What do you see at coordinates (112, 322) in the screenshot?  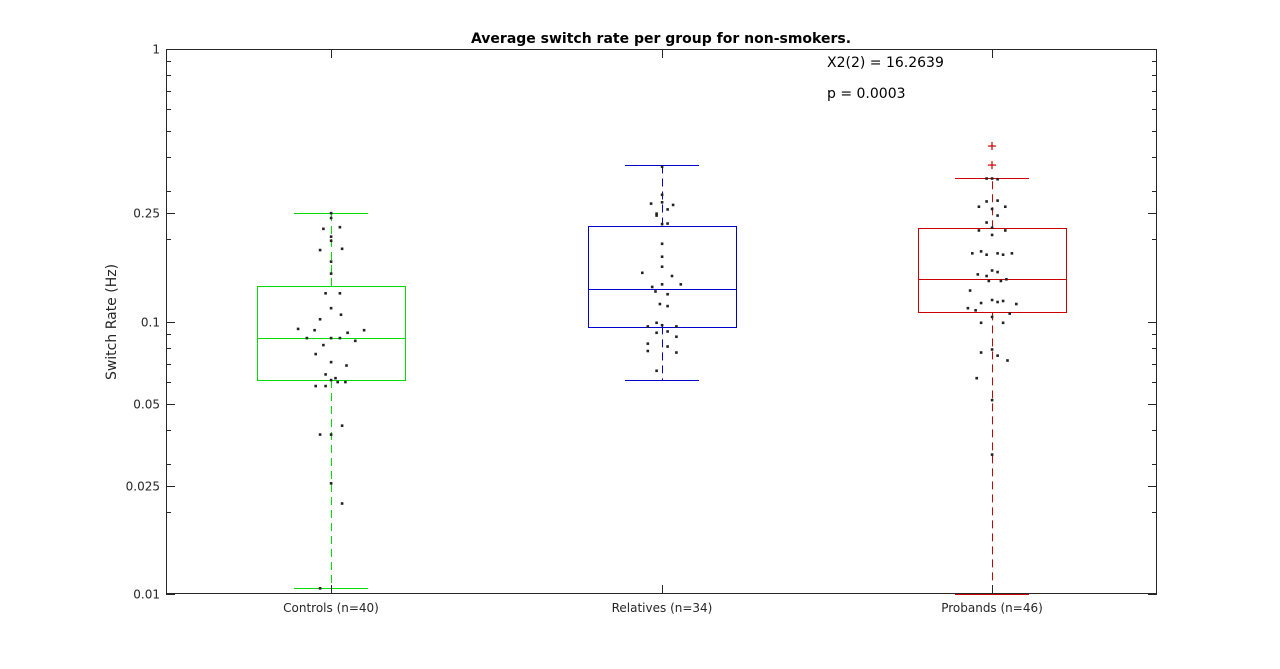 I see `y-axis-label: Switch Rate (Hz)` at bounding box center [112, 322].